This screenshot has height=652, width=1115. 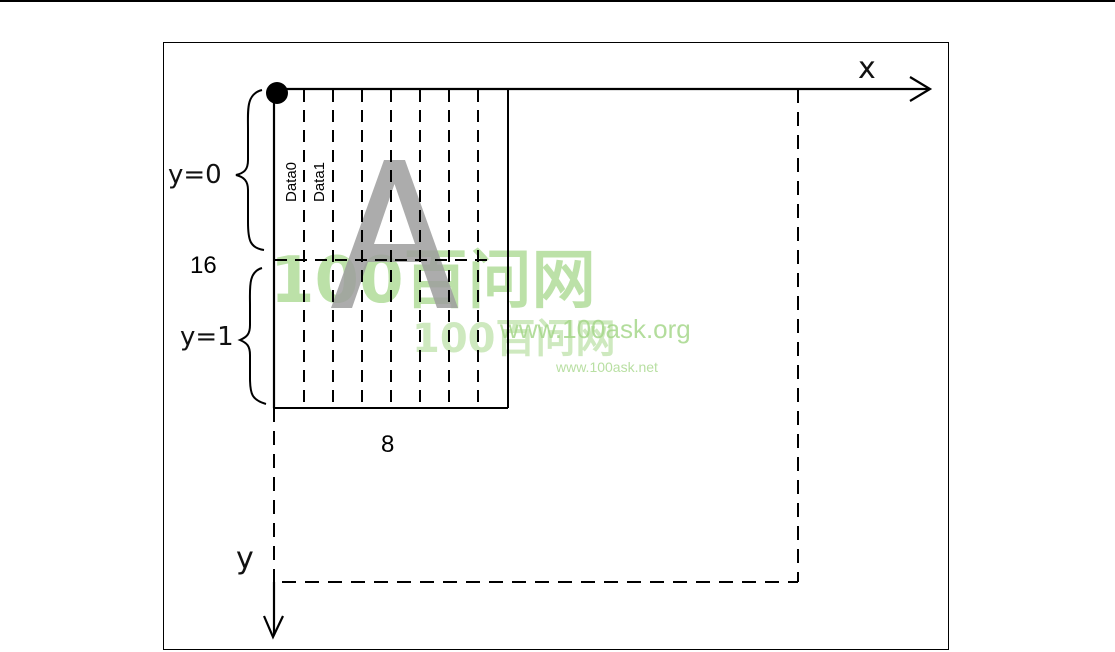 I want to click on x-axis, so click(x=604, y=89).